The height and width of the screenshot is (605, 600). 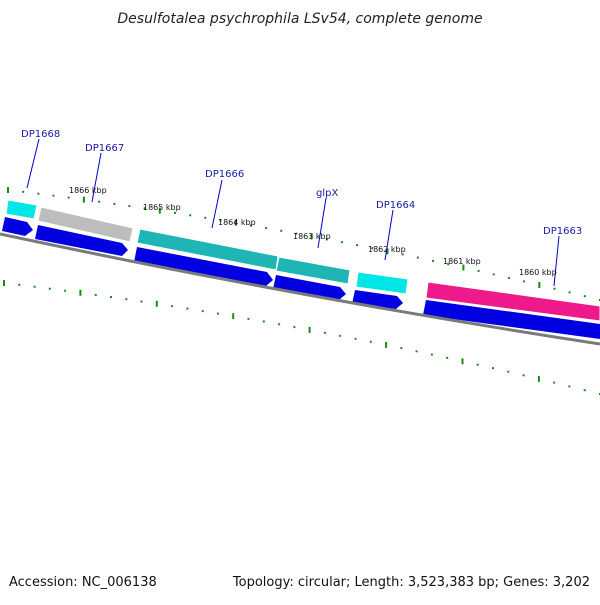 What do you see at coordinates (203, 266) in the screenshot?
I see `cds-arrow-dp1666` at bounding box center [203, 266].